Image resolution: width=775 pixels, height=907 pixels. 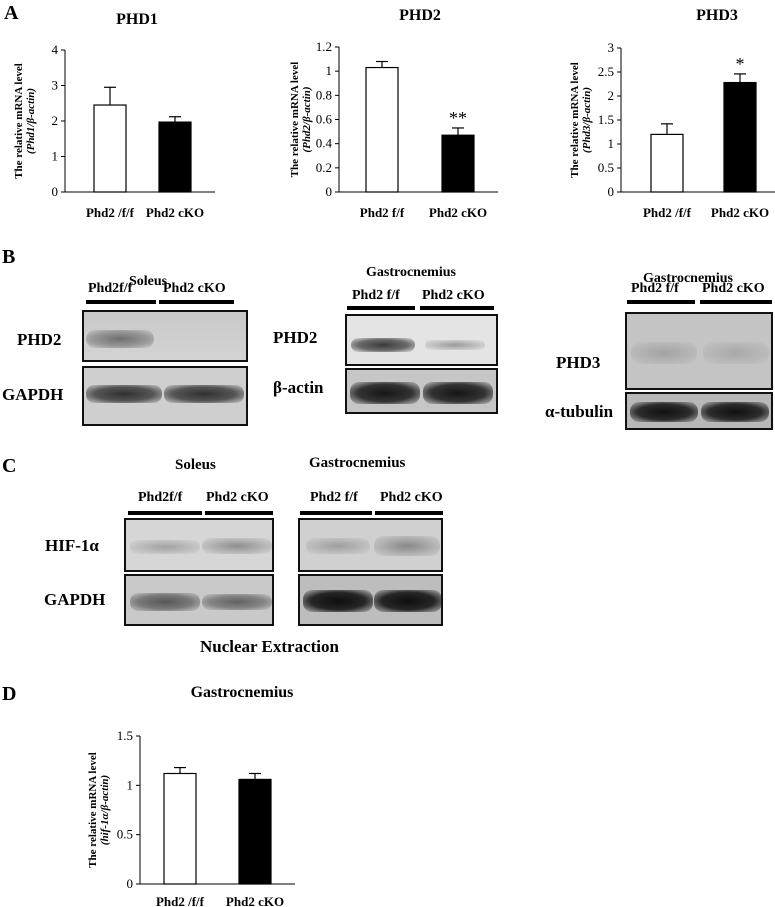 What do you see at coordinates (324, 46) in the screenshot?
I see `y-tick-label: 1.2` at bounding box center [324, 46].